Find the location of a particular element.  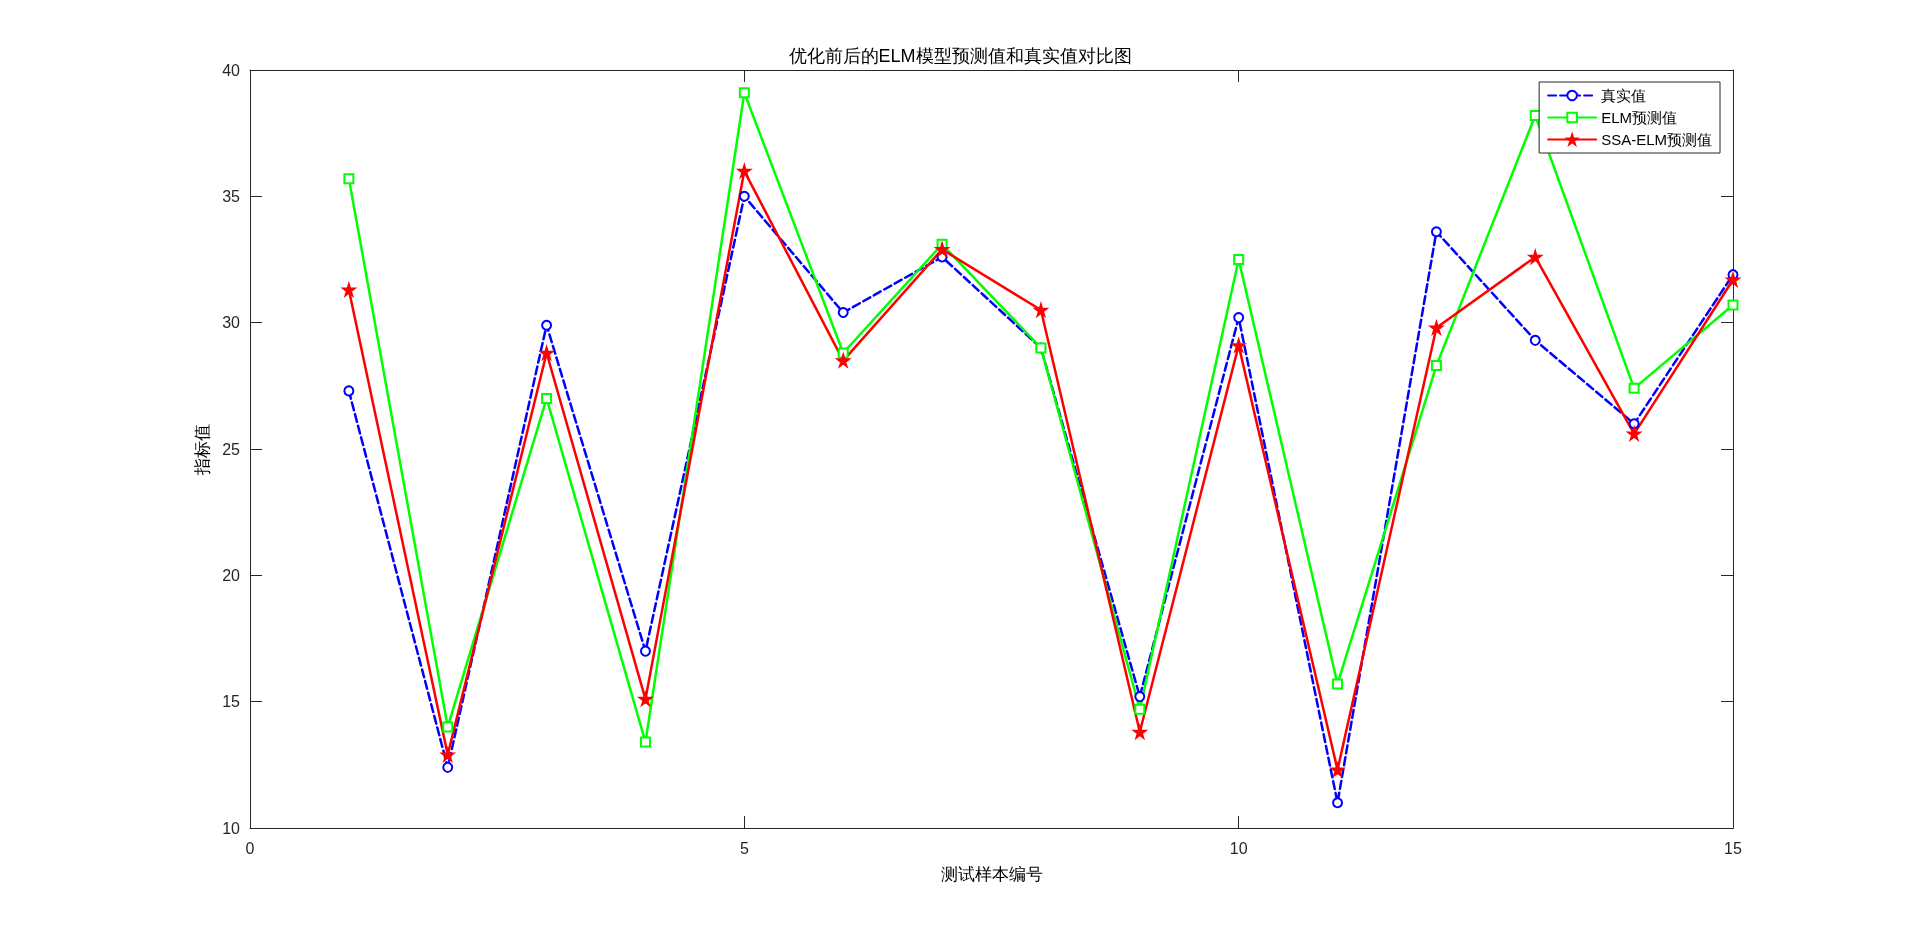

y-axis-title: 指标值 is located at coordinates (203, 449).